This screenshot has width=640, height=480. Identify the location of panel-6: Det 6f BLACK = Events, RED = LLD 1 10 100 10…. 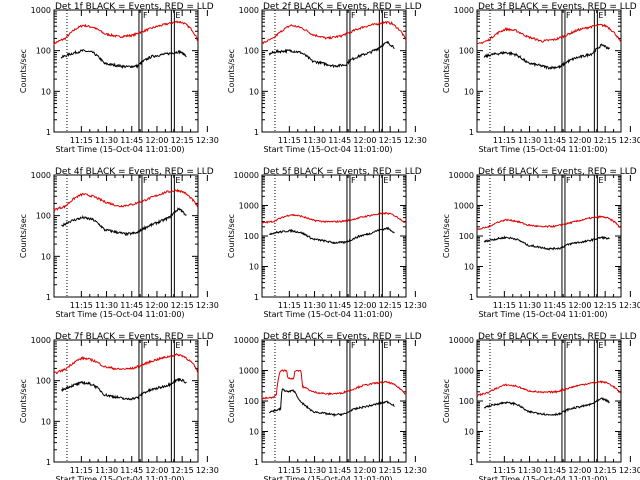
(541, 243).